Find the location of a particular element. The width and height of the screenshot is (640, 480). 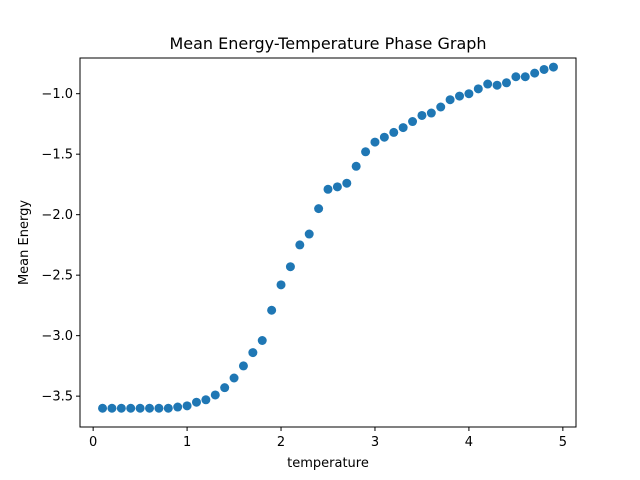

y-tick-label: −3.0 is located at coordinates (57, 336).